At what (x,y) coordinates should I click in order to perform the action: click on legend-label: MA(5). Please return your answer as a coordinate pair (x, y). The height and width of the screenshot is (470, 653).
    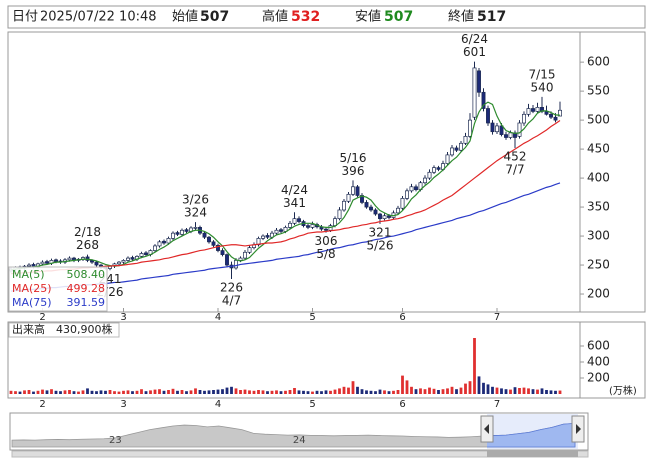
    Looking at the image, I should click on (28, 274).